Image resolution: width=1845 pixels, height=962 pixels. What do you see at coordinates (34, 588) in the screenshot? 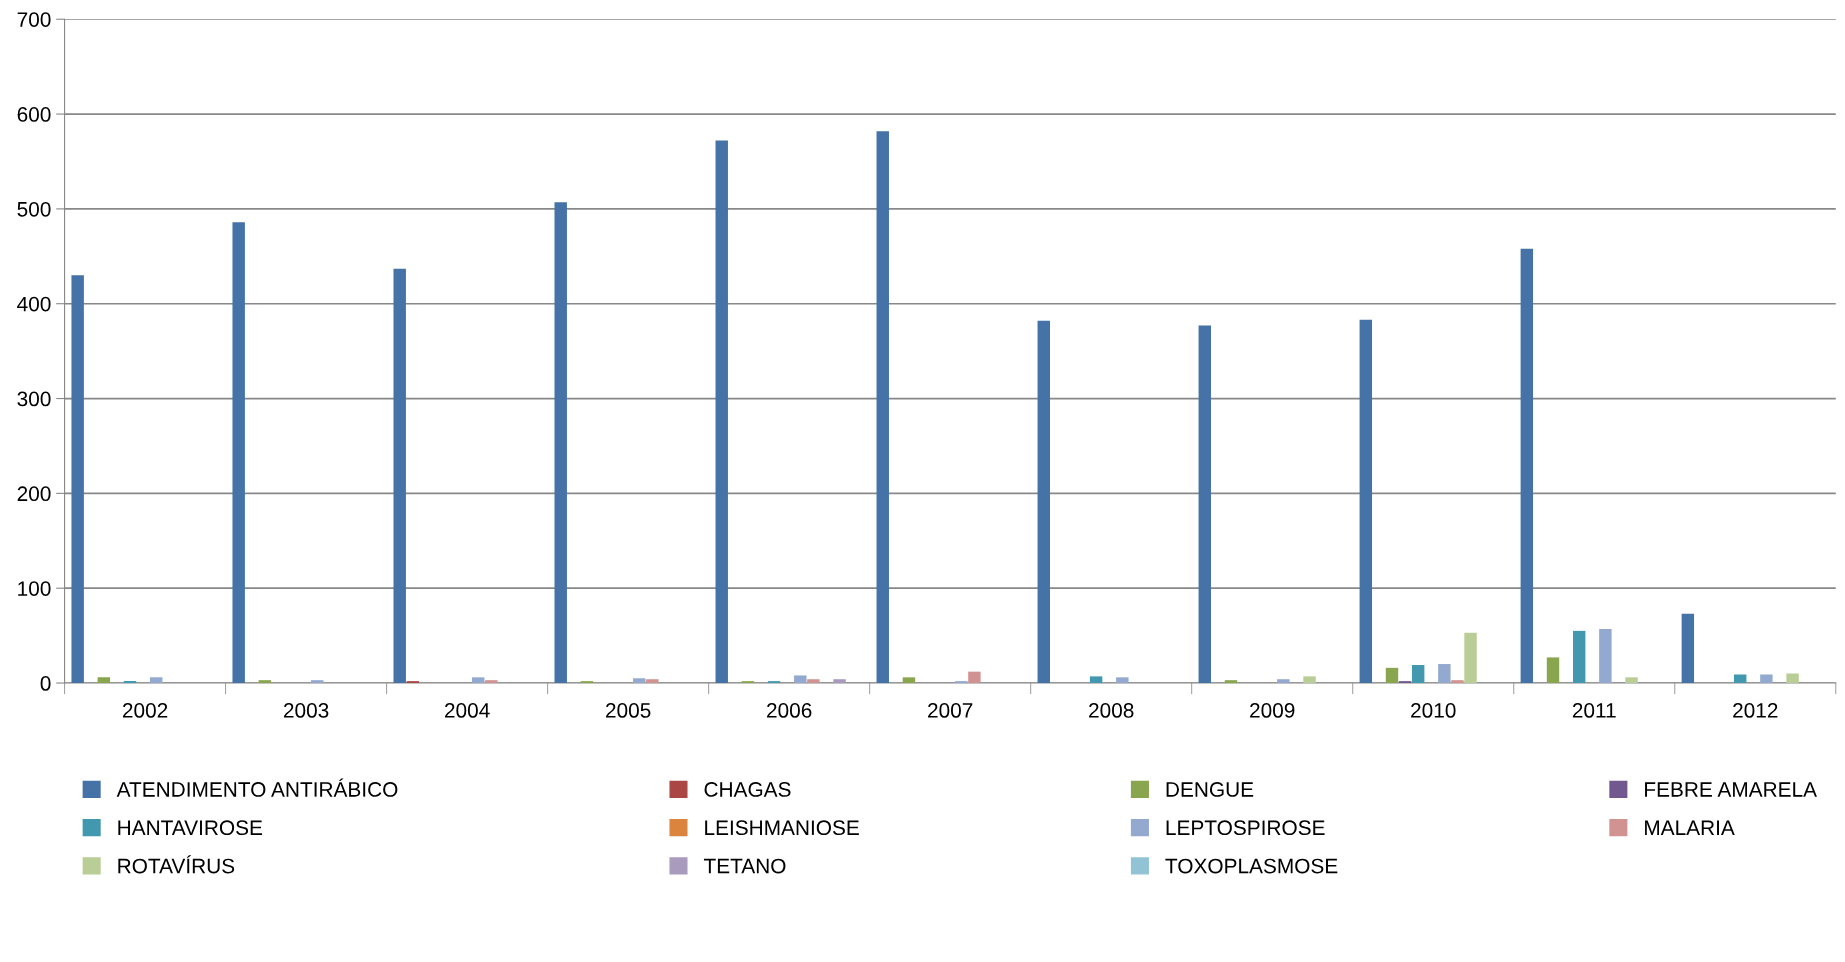
I see `y-tick-label: 100` at bounding box center [34, 588].